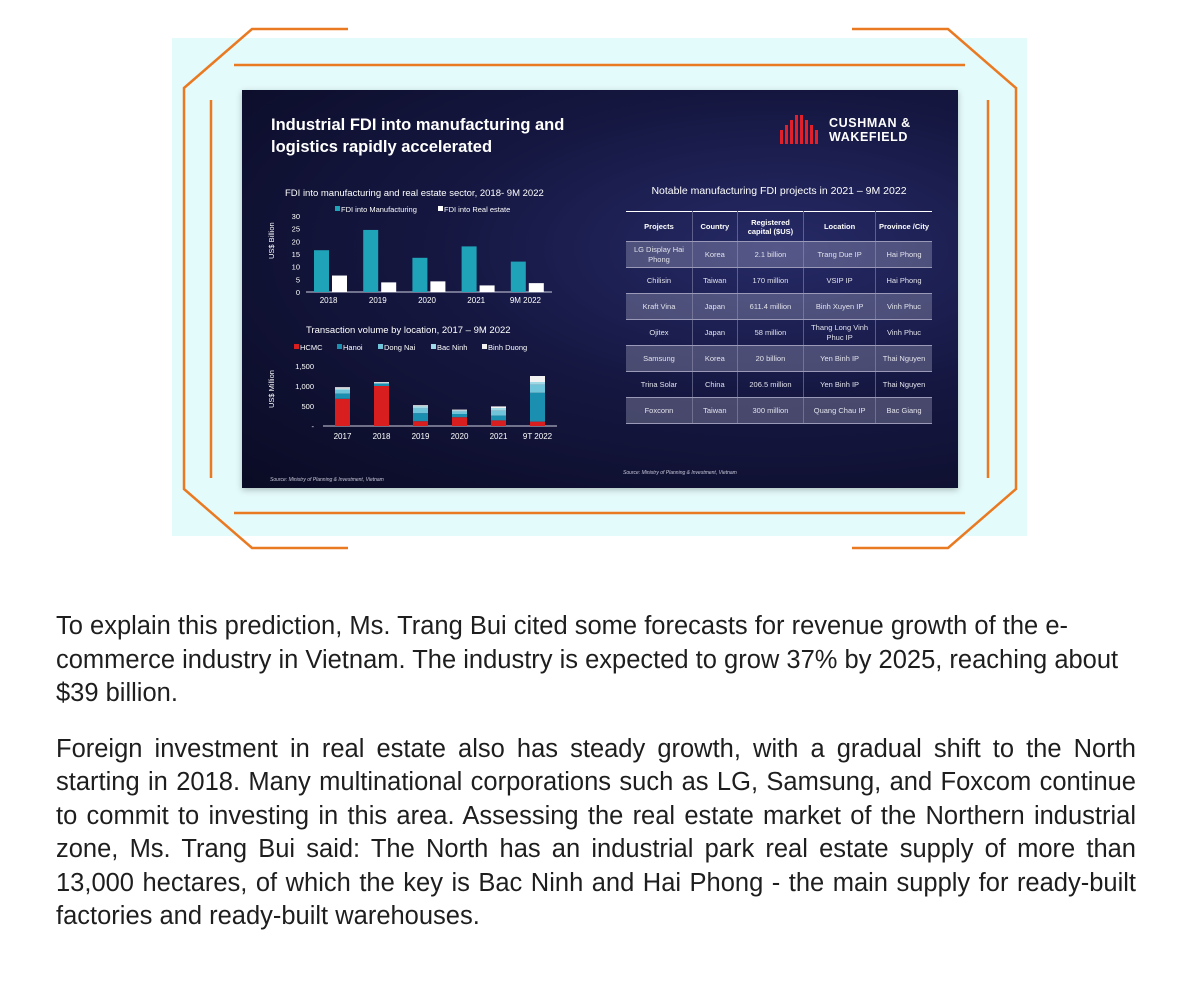 Image resolution: width=1200 pixels, height=997 pixels. I want to click on table-cell: Trina Solar, so click(659, 384).